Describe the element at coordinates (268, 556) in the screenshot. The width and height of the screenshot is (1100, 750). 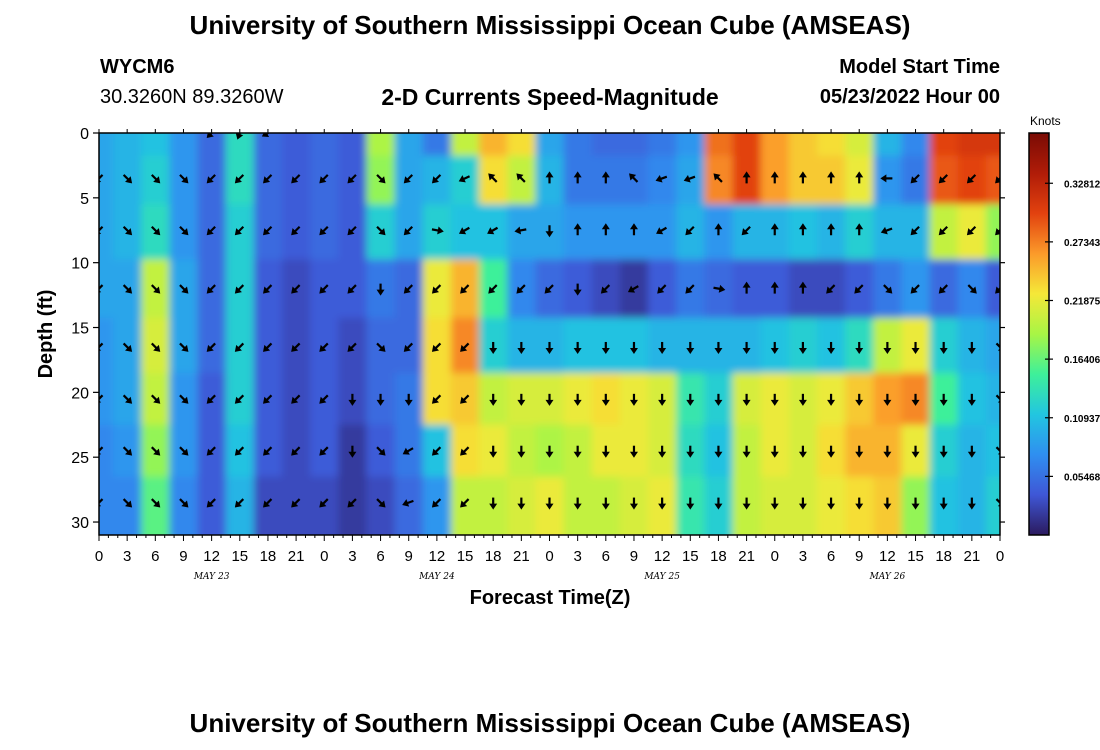
I see `x-tick-label: 18` at that location.